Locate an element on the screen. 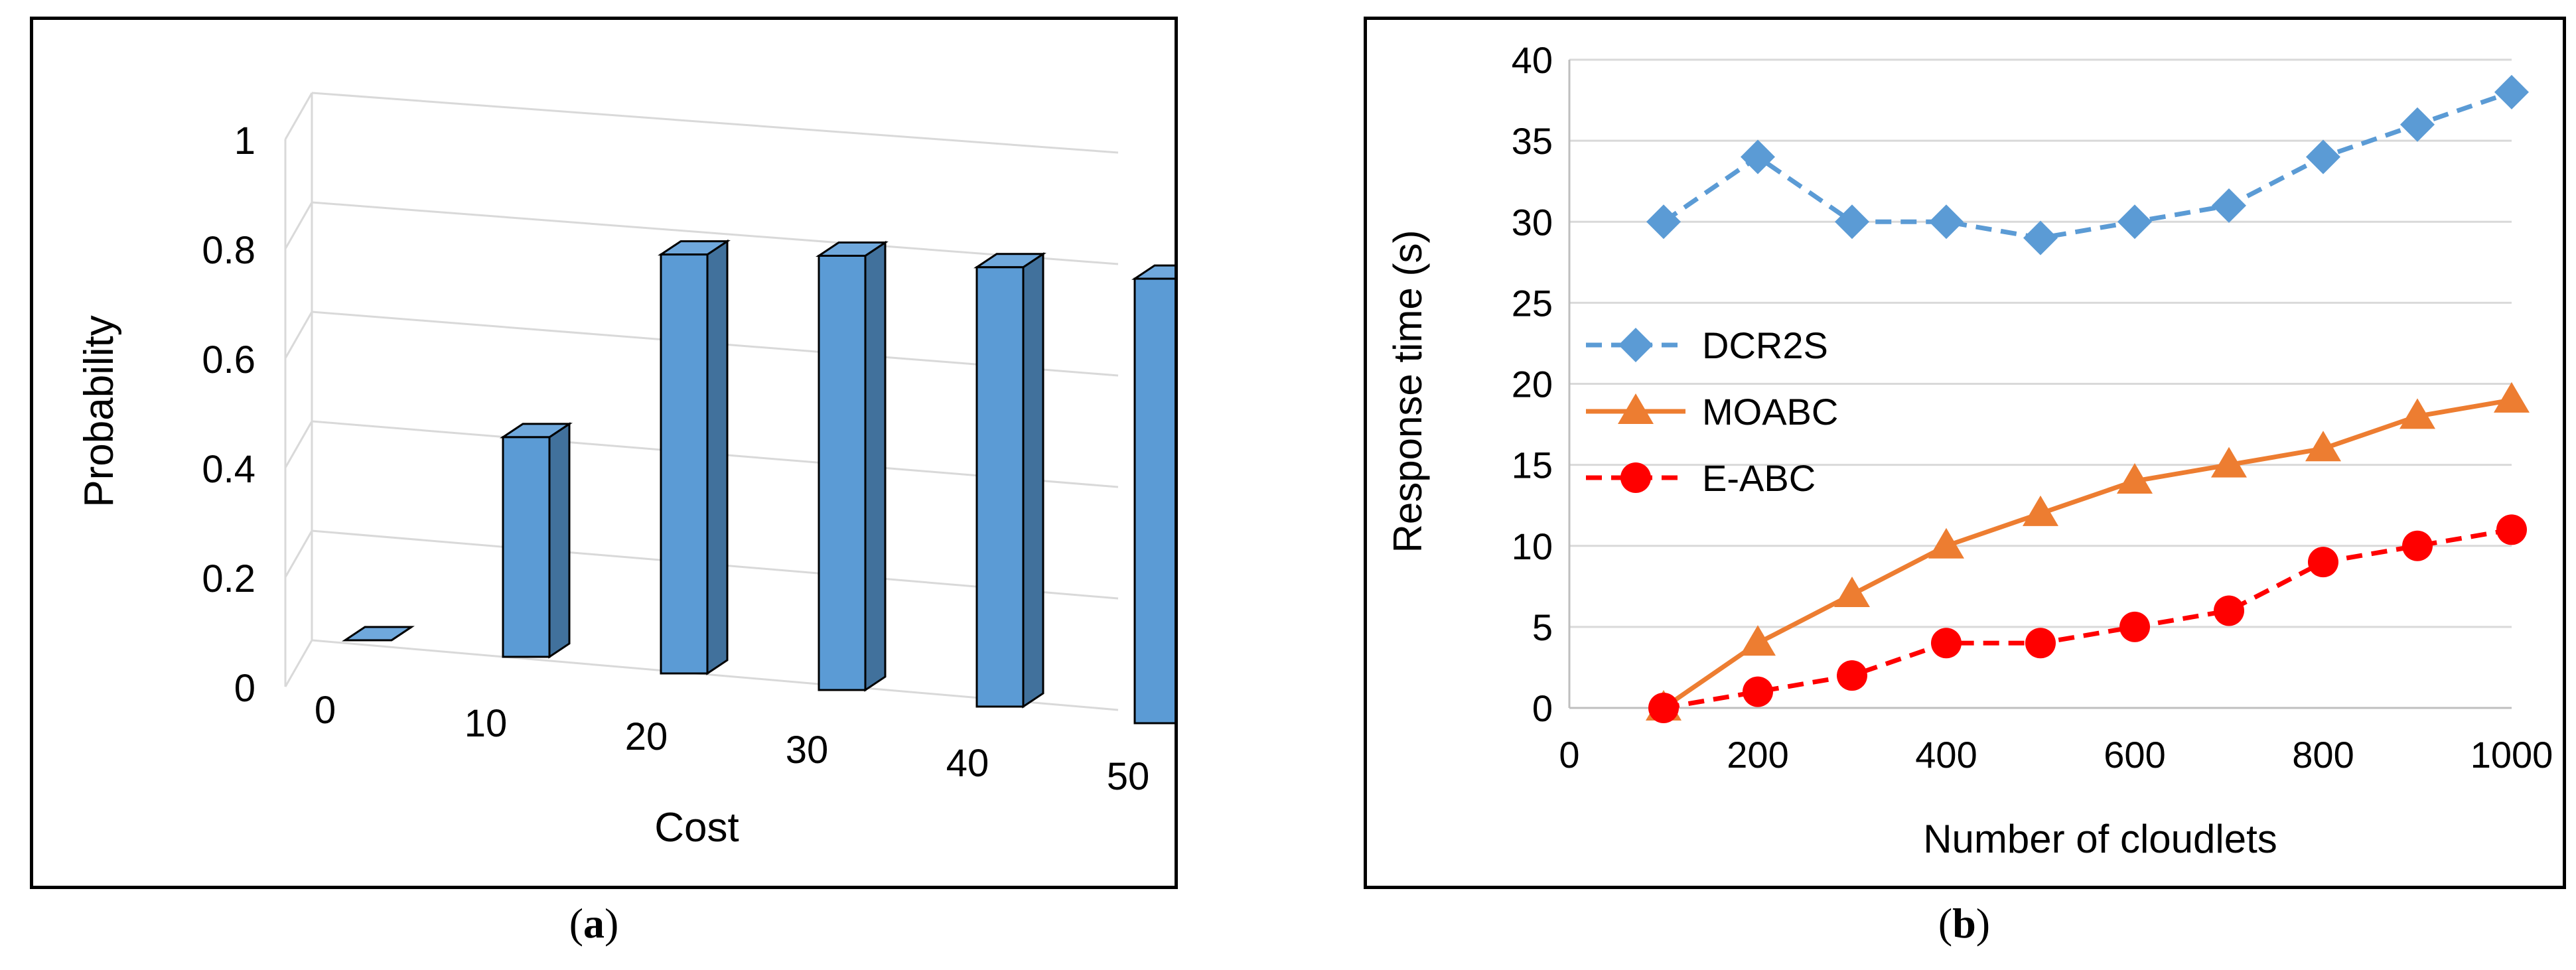 The image size is (2576, 970). chart-a-y-tick-label: 0.2 is located at coordinates (228, 578).